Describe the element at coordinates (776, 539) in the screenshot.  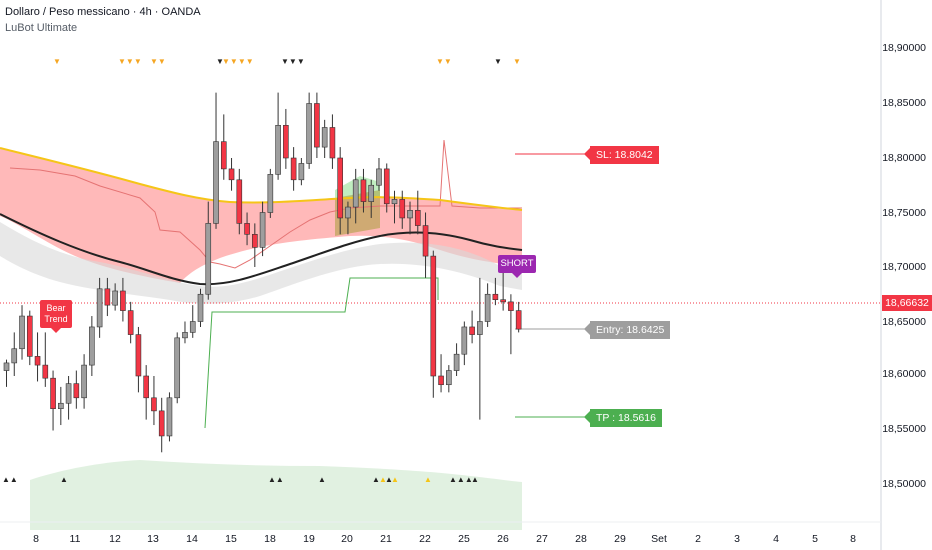
I see `time-tick: 4` at that location.